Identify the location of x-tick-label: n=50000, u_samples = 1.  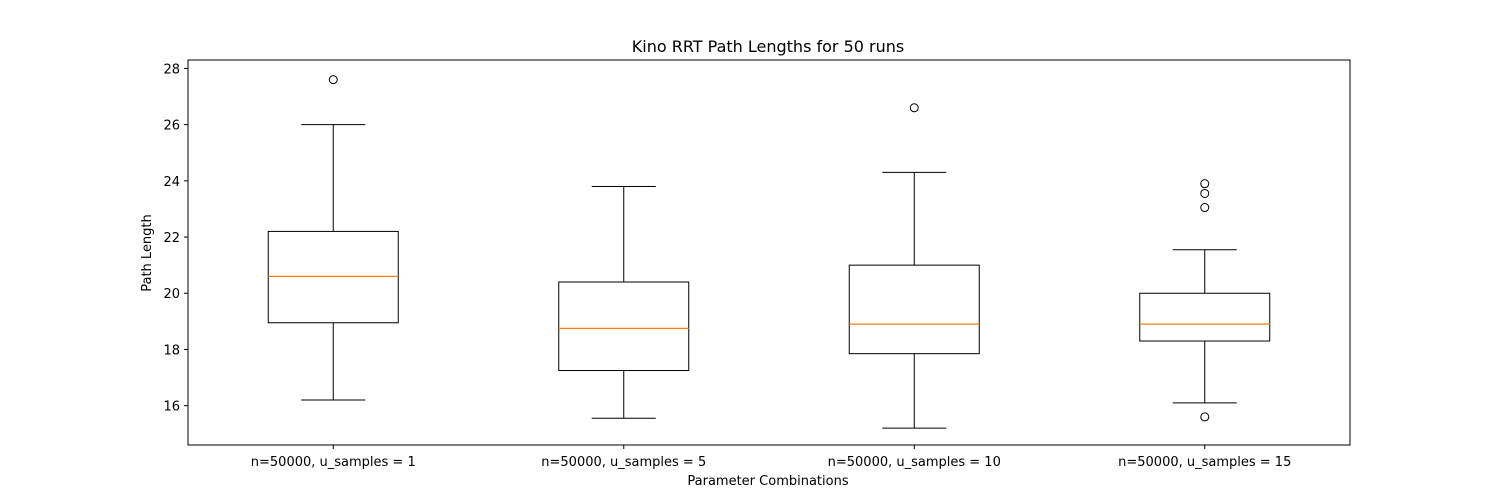
(333, 462).